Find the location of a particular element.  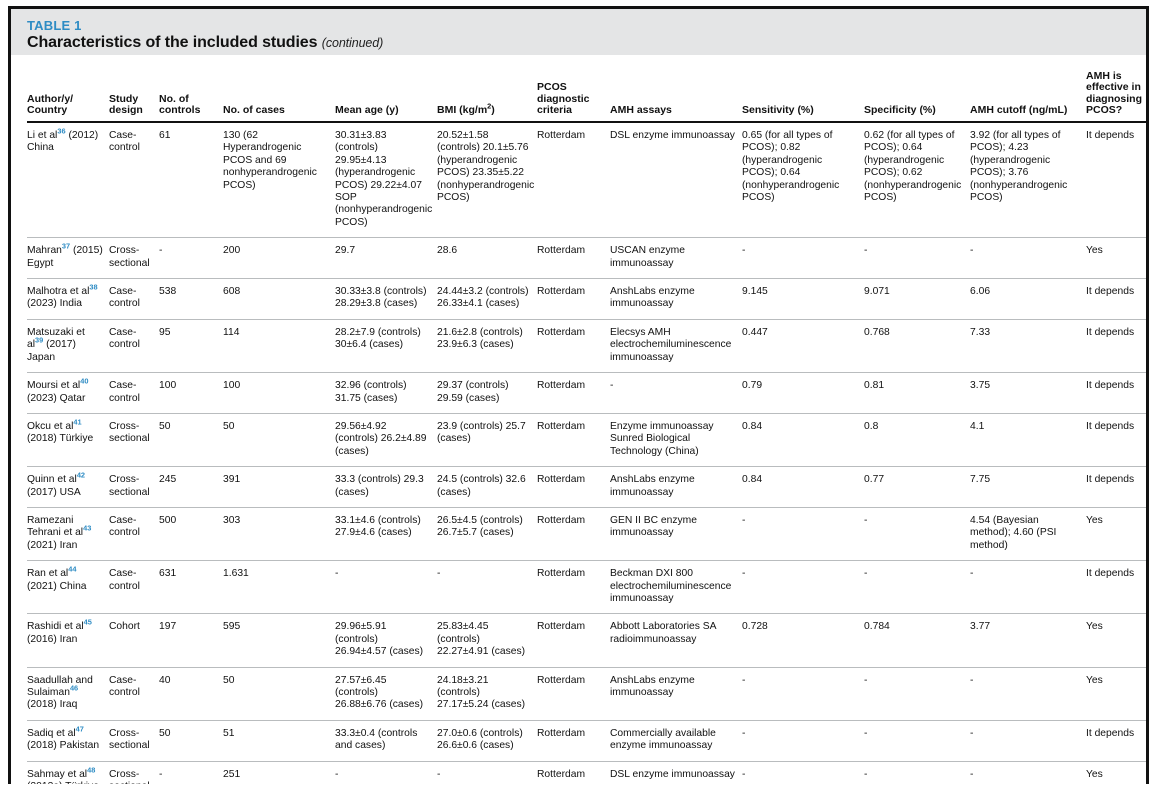

author-year-country: (2021) Iran is located at coordinates (52, 545).